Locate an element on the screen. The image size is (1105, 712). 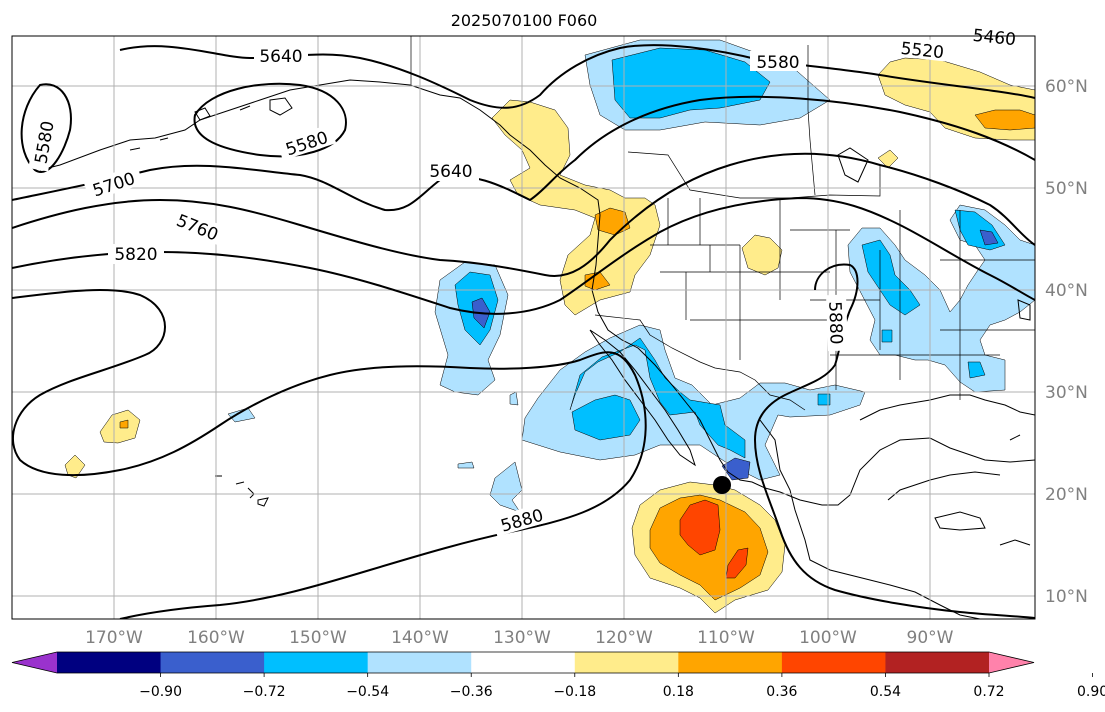
colorbar-tick-label: 0.54 is located at coordinates (885, 692).